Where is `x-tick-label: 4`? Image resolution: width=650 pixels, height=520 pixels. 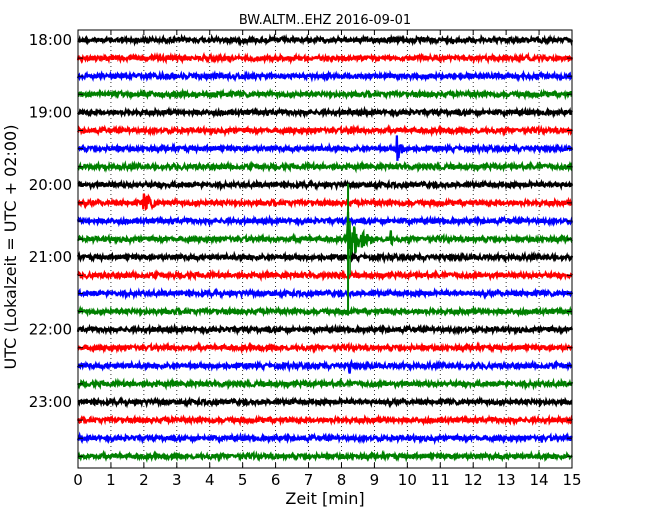
x-tick-label: 4 is located at coordinates (210, 480).